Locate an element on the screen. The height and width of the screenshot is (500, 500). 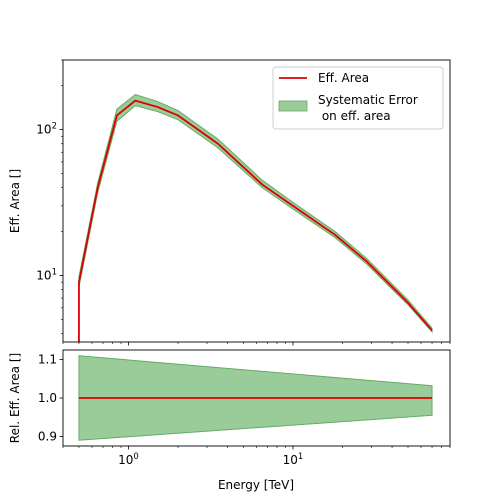
legend-label-systematic-error-line2: on eff. area is located at coordinates (354, 116).